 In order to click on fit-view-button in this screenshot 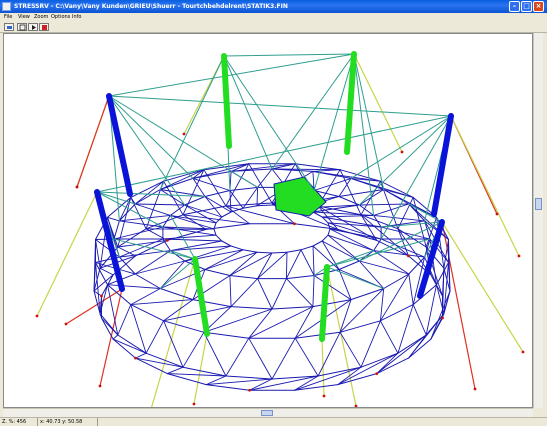, I will do `click(9, 27)`.